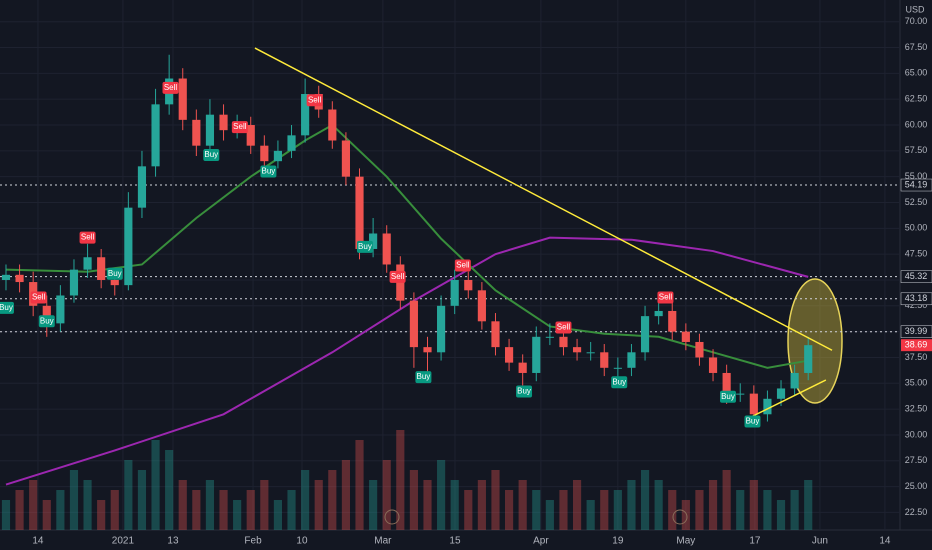  I want to click on x-tick-label: 15, so click(455, 541).